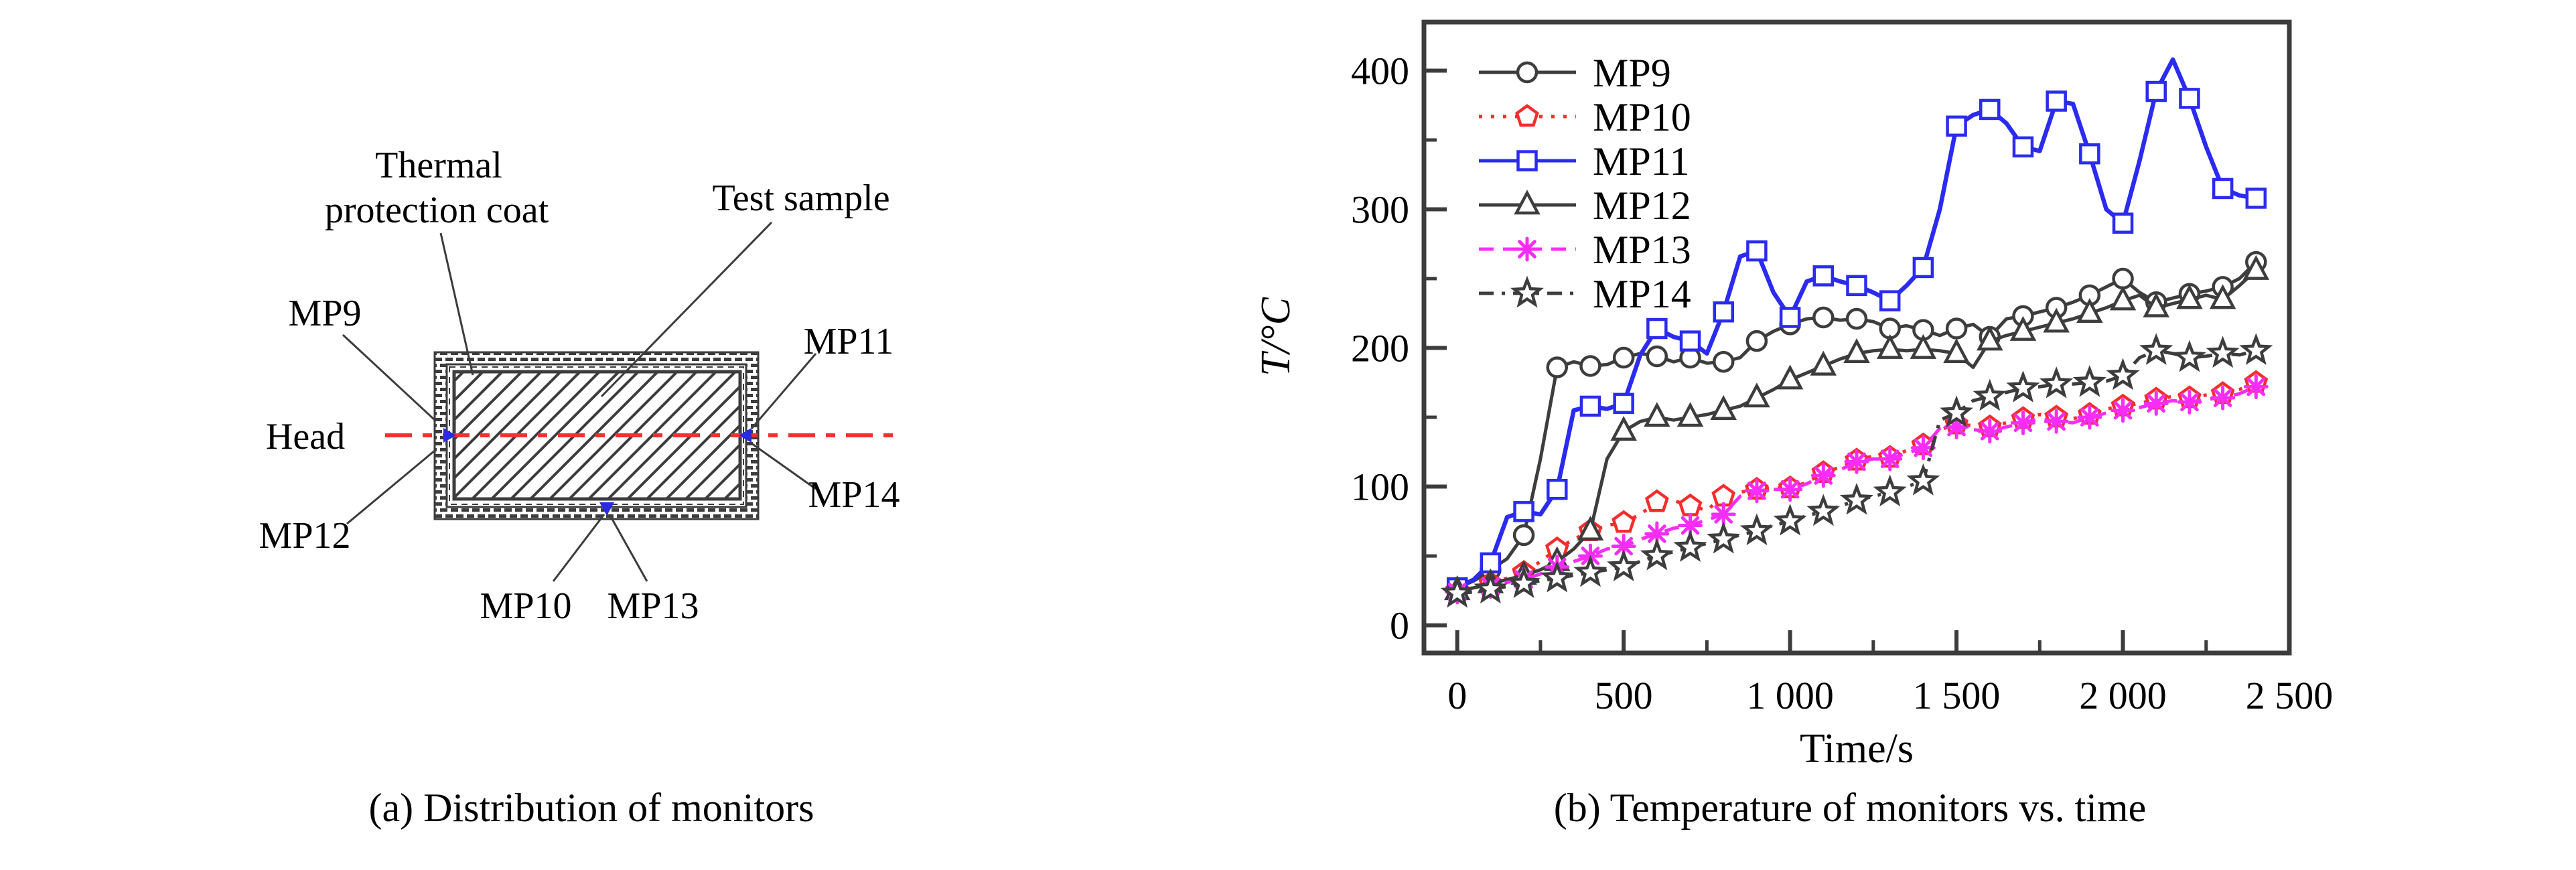  What do you see at coordinates (1642, 206) in the screenshot?
I see `legend-label-mp12: MP12` at bounding box center [1642, 206].